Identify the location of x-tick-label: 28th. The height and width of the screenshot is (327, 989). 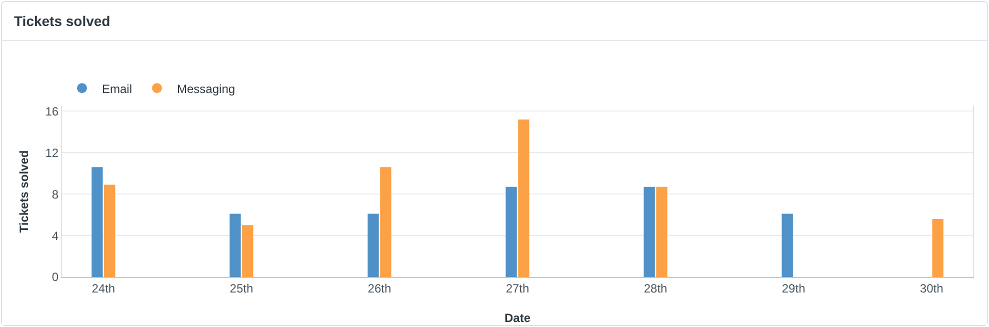
(656, 288).